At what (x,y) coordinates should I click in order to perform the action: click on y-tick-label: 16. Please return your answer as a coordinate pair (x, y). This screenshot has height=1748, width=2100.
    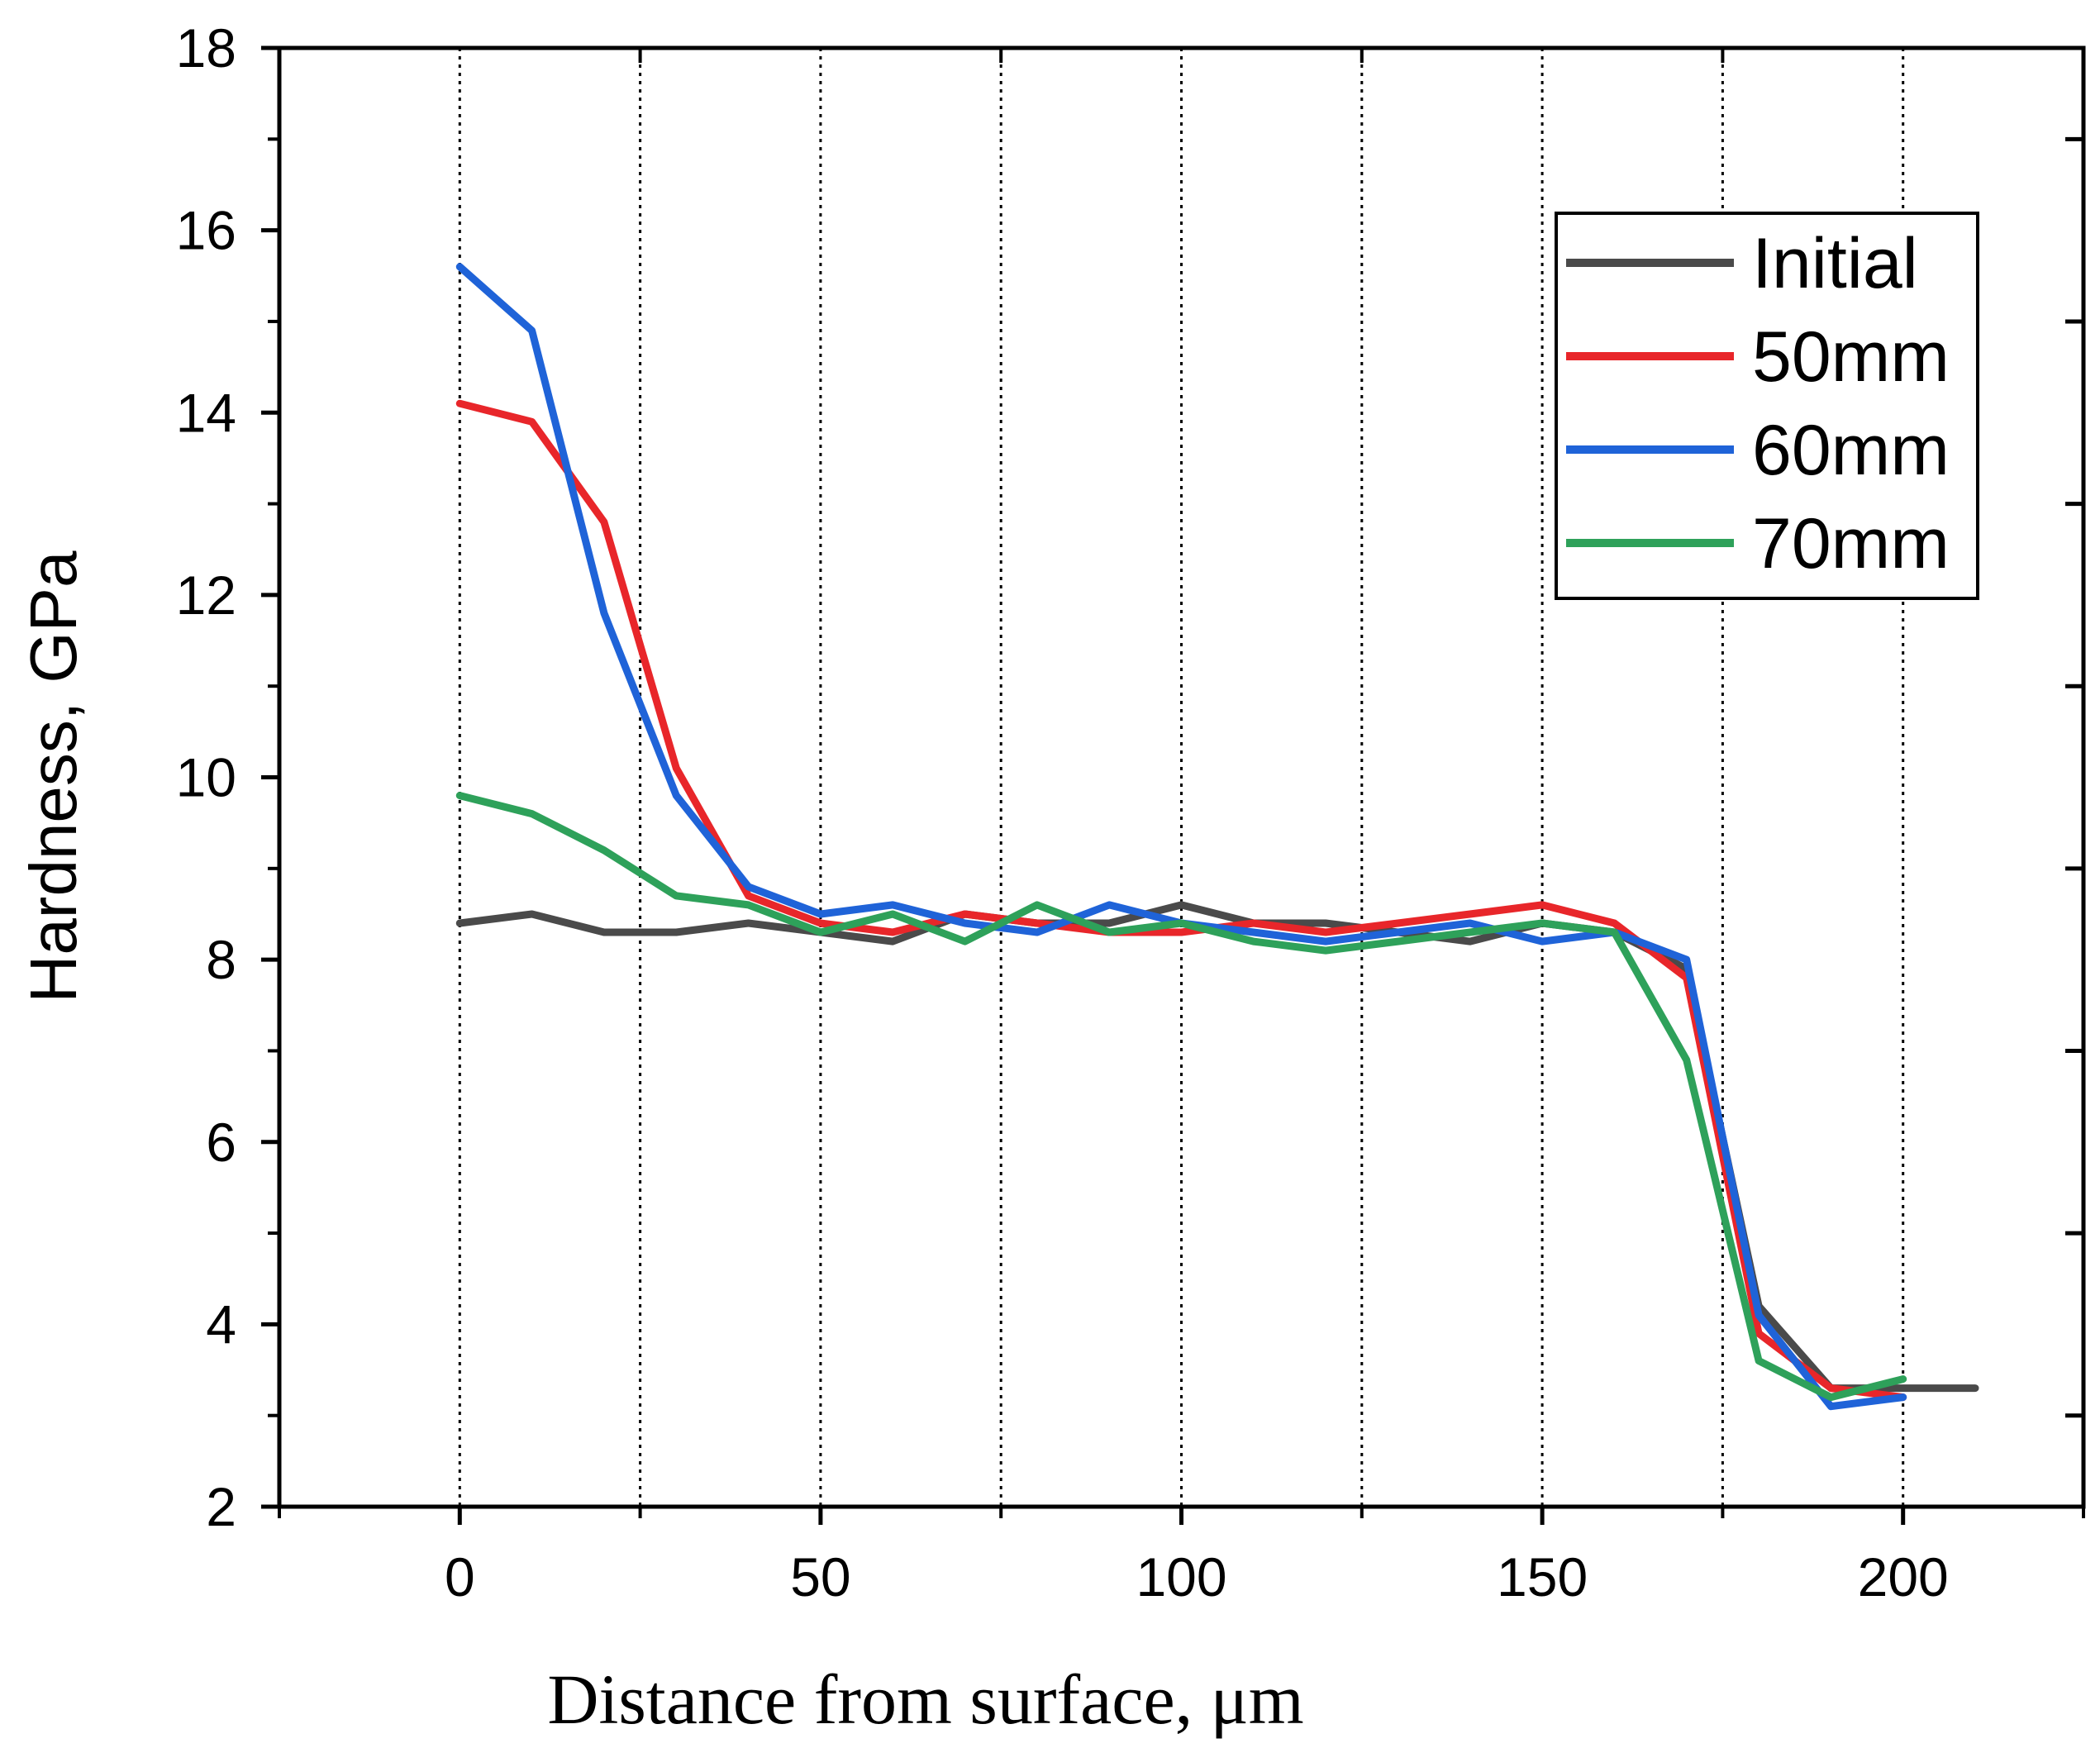
    Looking at the image, I should click on (206, 230).